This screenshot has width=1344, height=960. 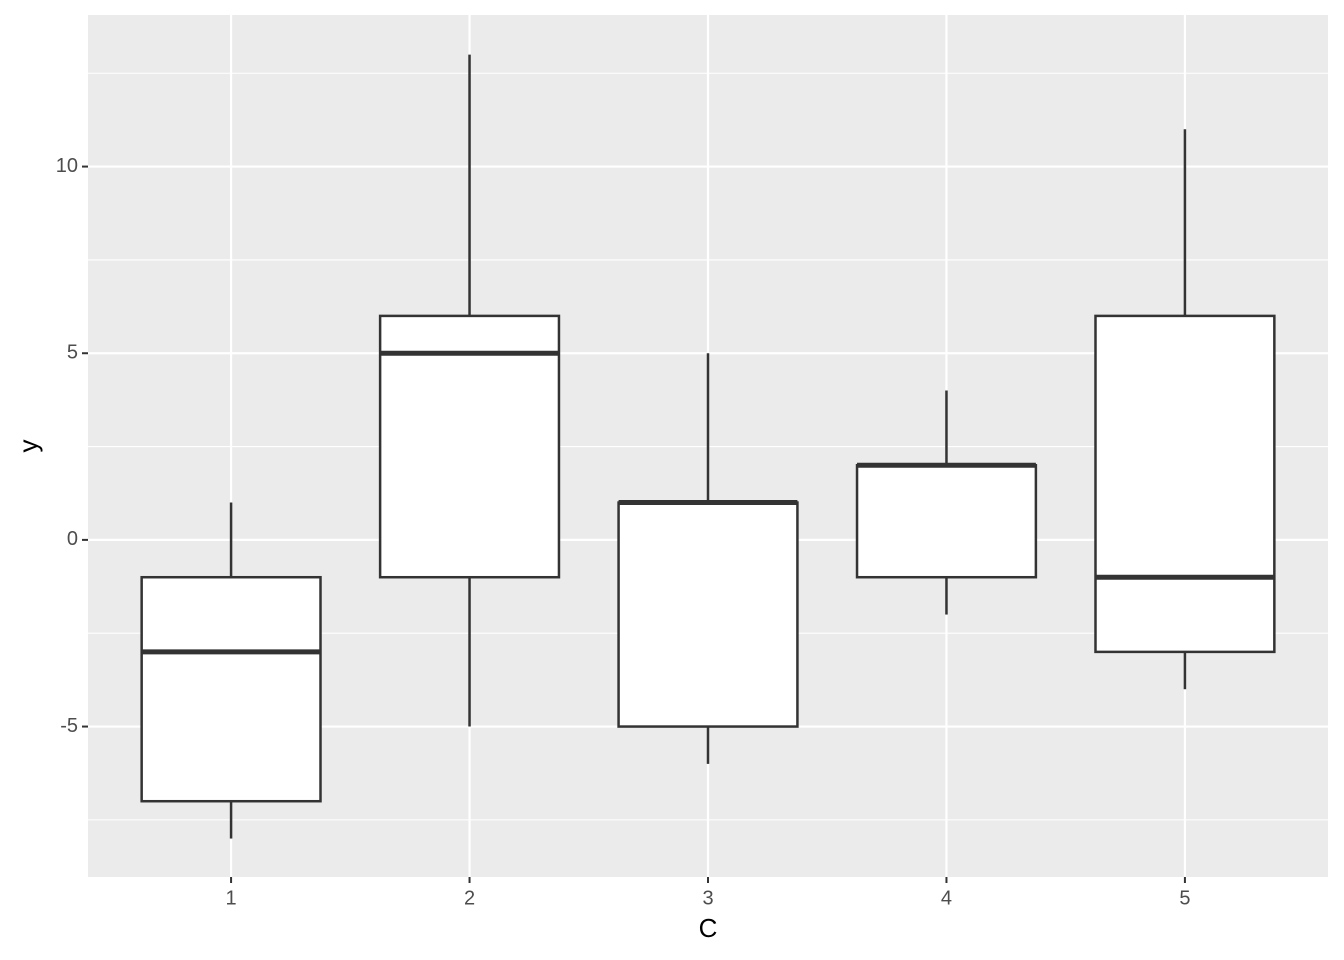 What do you see at coordinates (469, 898) in the screenshot?
I see `x-tick-label: 2` at bounding box center [469, 898].